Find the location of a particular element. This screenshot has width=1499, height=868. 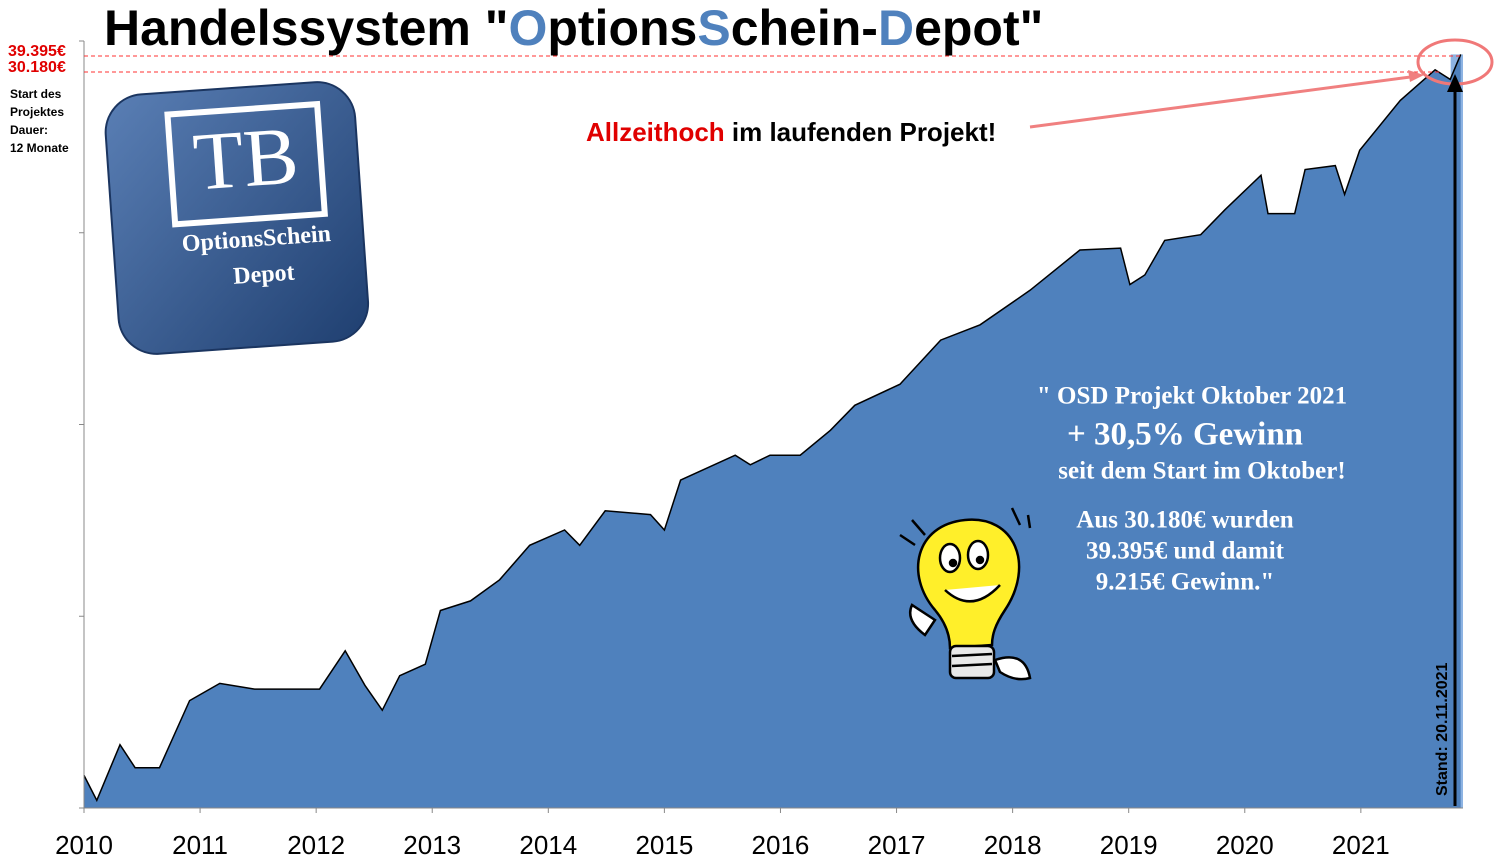

annotation-rest: im laufenden Projekt! is located at coordinates (861, 132).